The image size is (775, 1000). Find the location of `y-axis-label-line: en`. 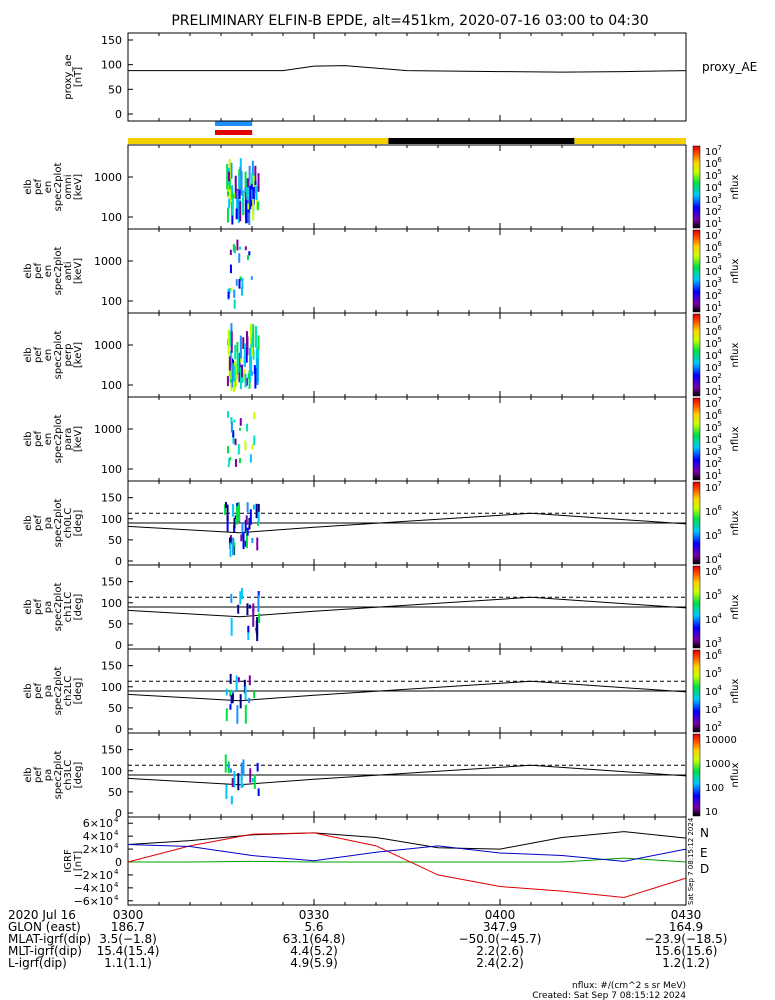

y-axis-label-line: en is located at coordinates (48, 271).